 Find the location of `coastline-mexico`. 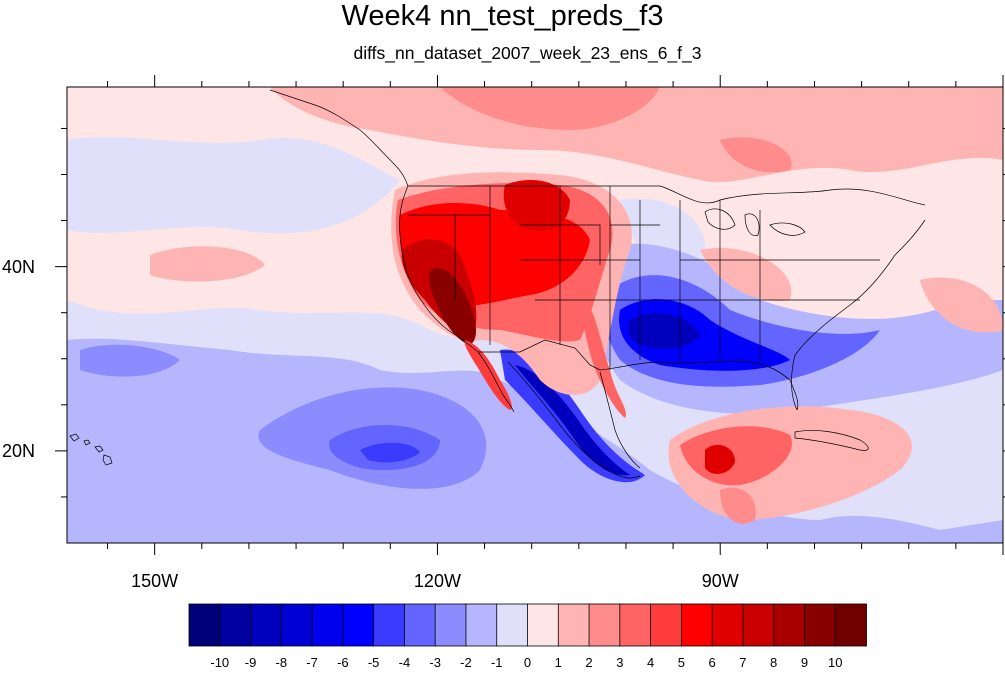

coastline-mexico is located at coordinates (574, 420).